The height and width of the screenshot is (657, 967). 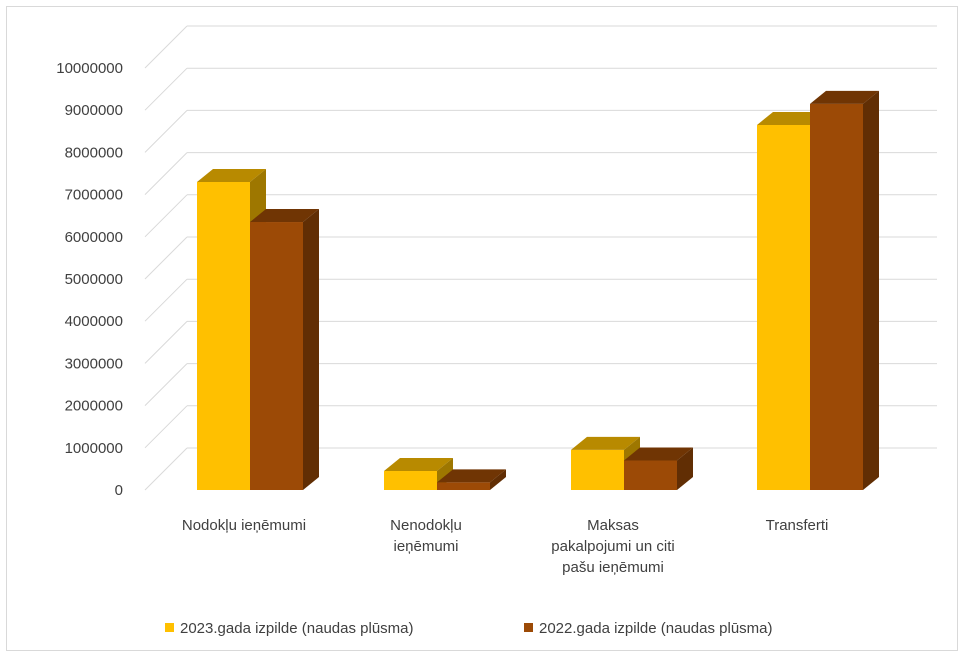 I want to click on y-tick-label: 4000000, so click(x=94, y=321).